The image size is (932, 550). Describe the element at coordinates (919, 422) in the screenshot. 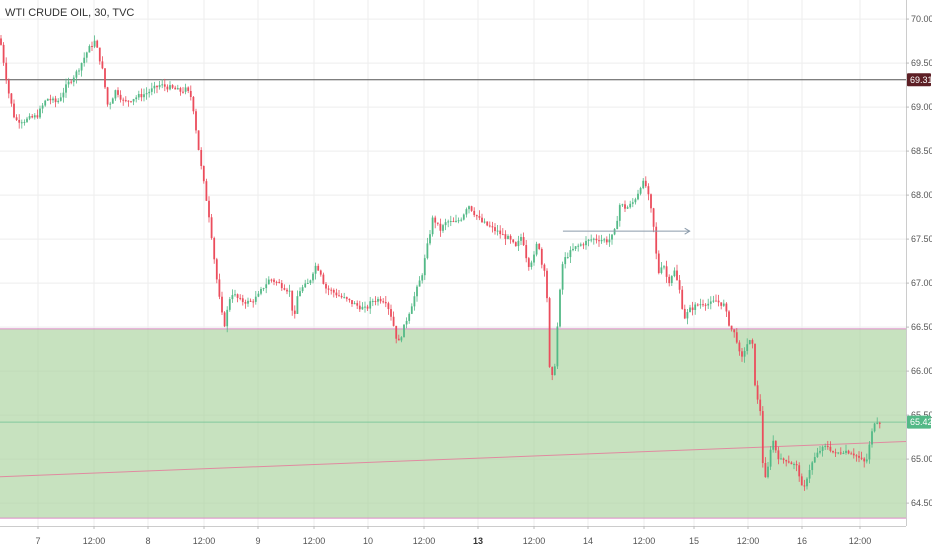

I see `last-price-badge: 65.42` at that location.